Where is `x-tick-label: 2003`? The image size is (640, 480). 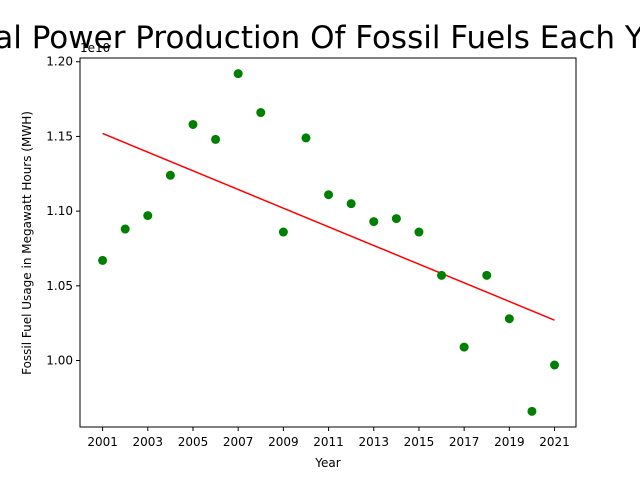 x-tick-label: 2003 is located at coordinates (148, 442).